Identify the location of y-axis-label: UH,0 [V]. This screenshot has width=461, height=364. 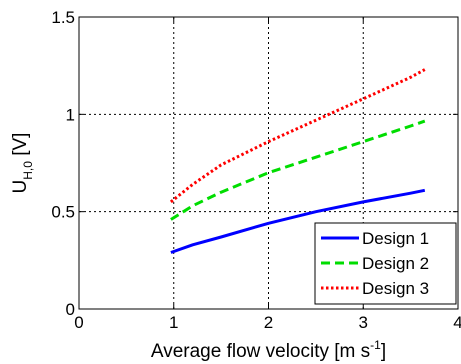
(22, 163).